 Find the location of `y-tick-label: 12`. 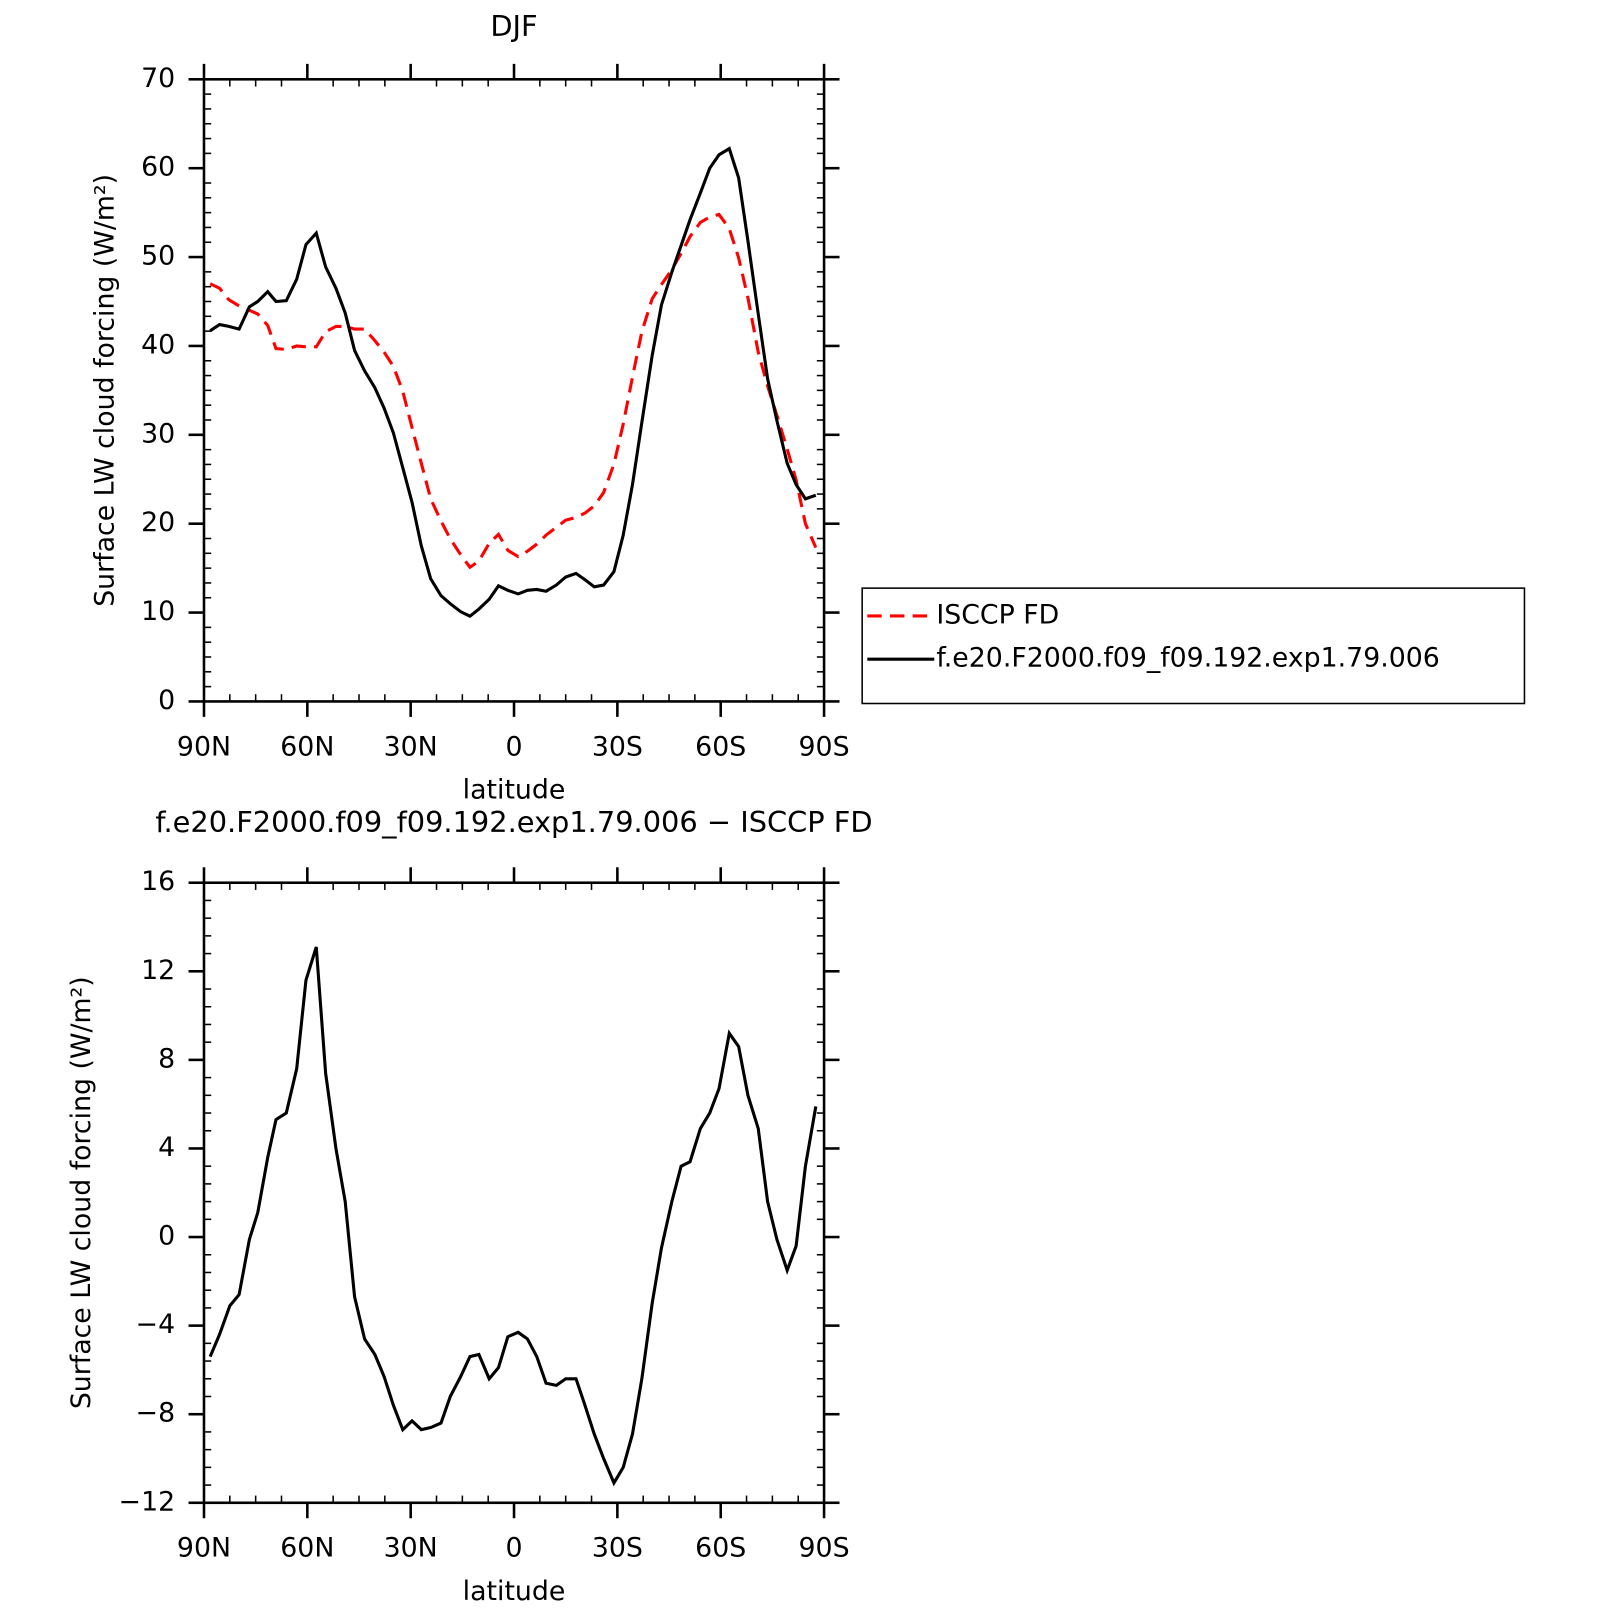

y-tick-label: 12 is located at coordinates (158, 970).